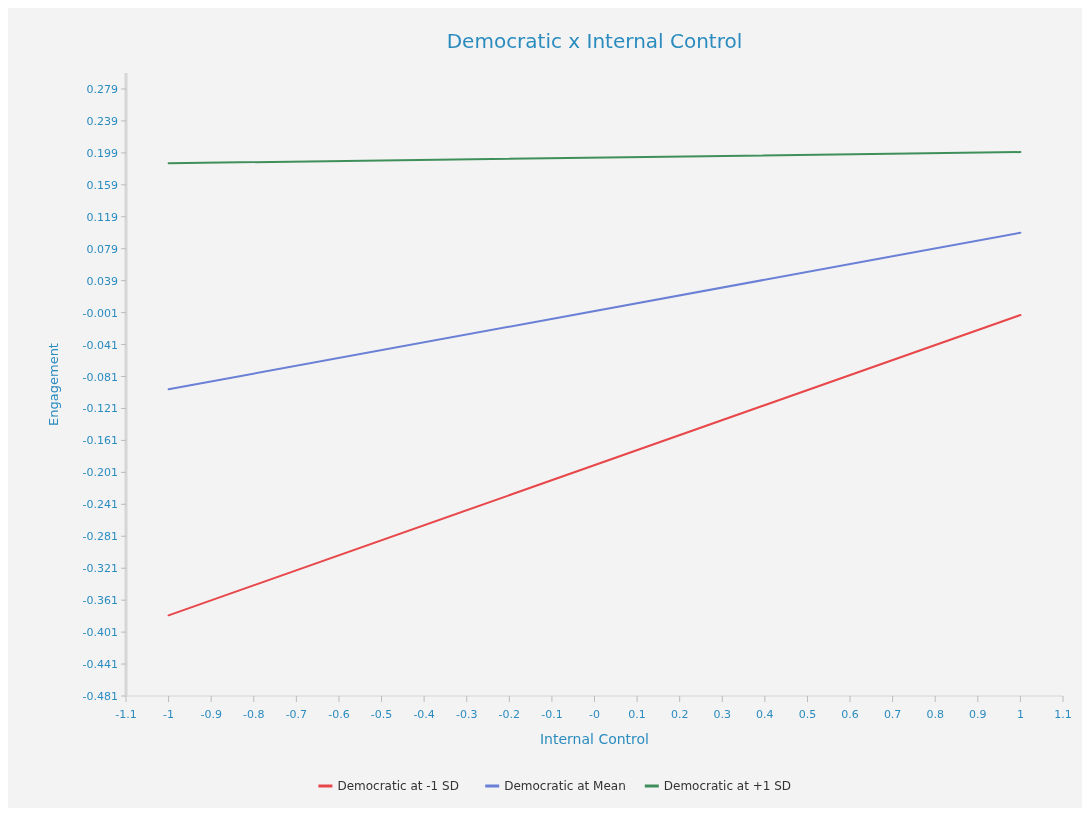  Describe the element at coordinates (211, 714) in the screenshot. I see `x-tick-label: -0.9` at that location.